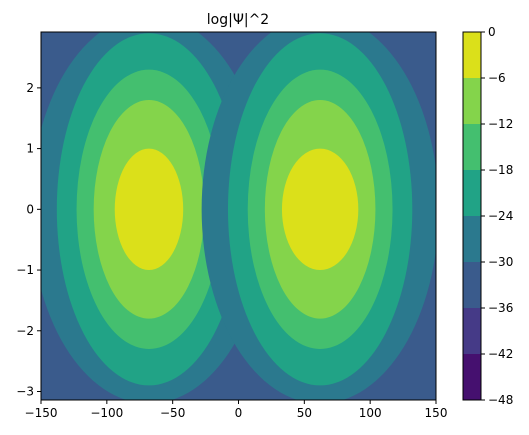 Image resolution: width=529 pixels, height=435 pixels. What do you see at coordinates (436, 413) in the screenshot?
I see `x-tick-label: 150` at bounding box center [436, 413].